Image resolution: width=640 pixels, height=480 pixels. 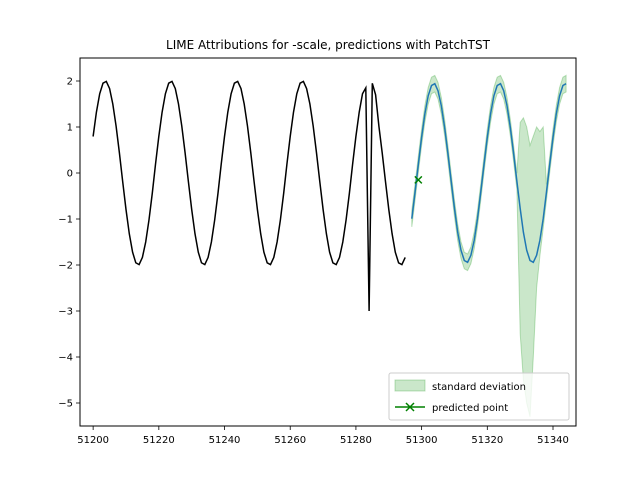 I want to click on legend-label-band: standard deviation, so click(x=479, y=387).